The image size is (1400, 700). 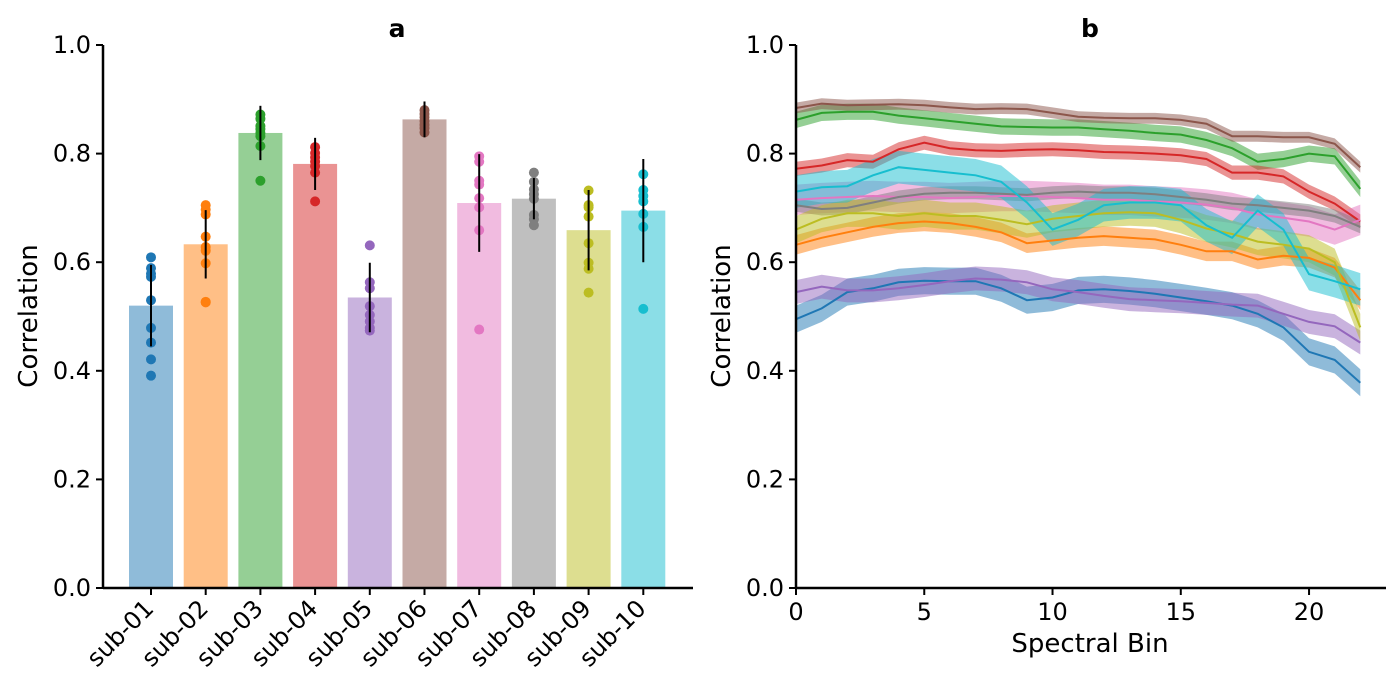 I want to click on x-axis-label: Spectral Bin, so click(x=1089, y=644).